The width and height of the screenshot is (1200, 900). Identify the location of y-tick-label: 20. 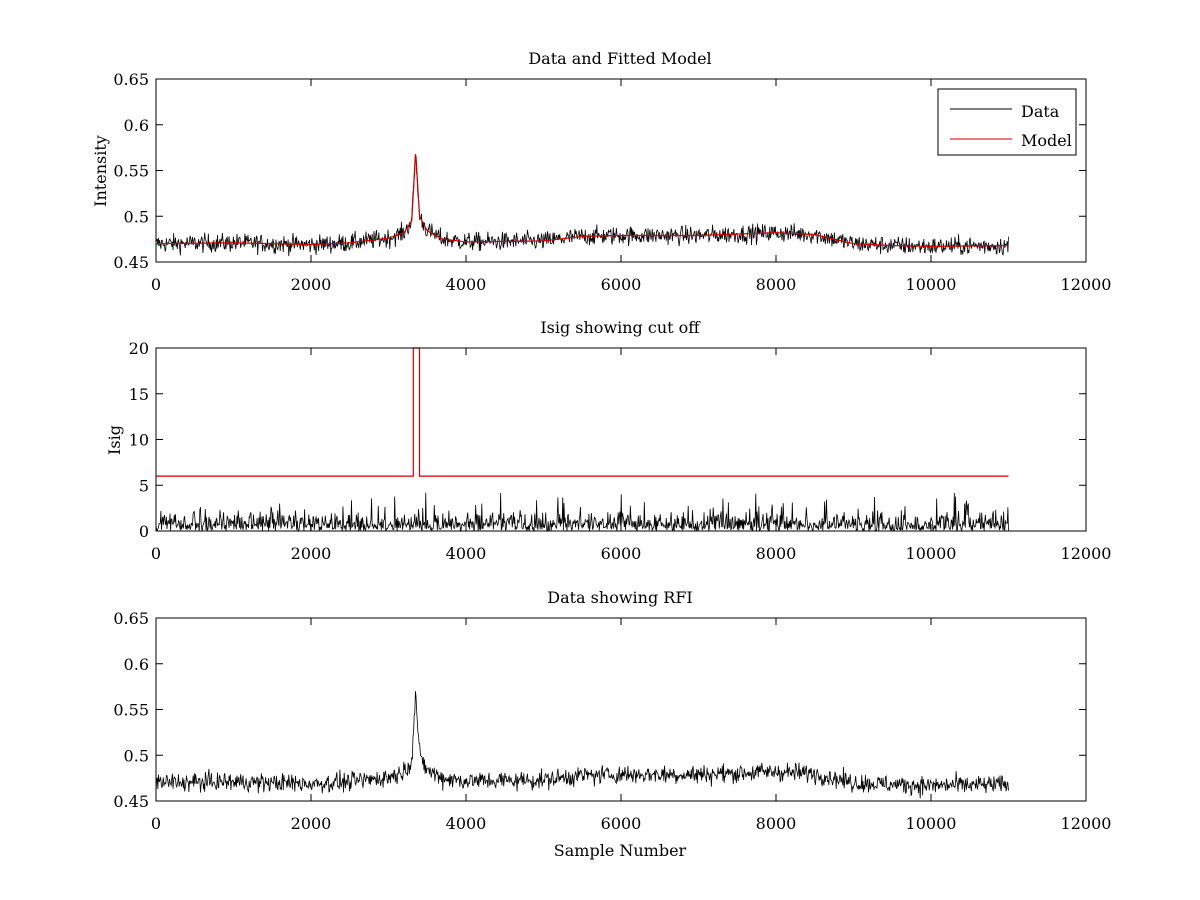
(139, 348).